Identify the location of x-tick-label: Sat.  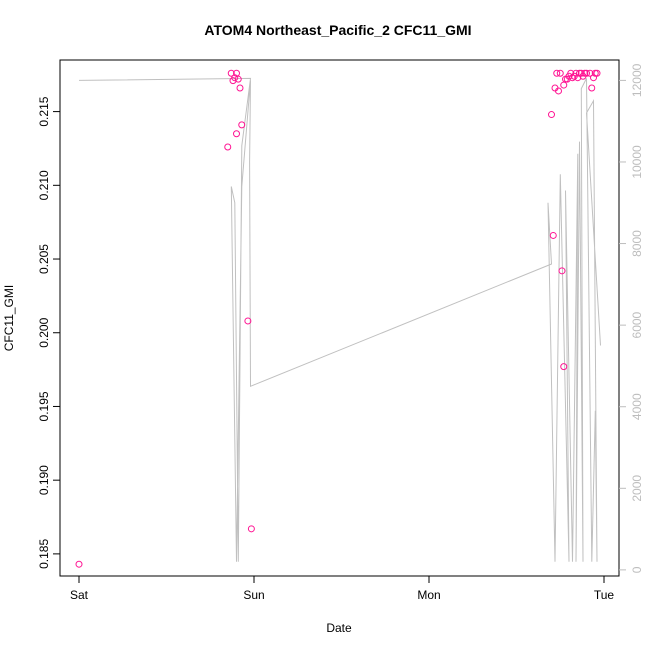
(79, 595).